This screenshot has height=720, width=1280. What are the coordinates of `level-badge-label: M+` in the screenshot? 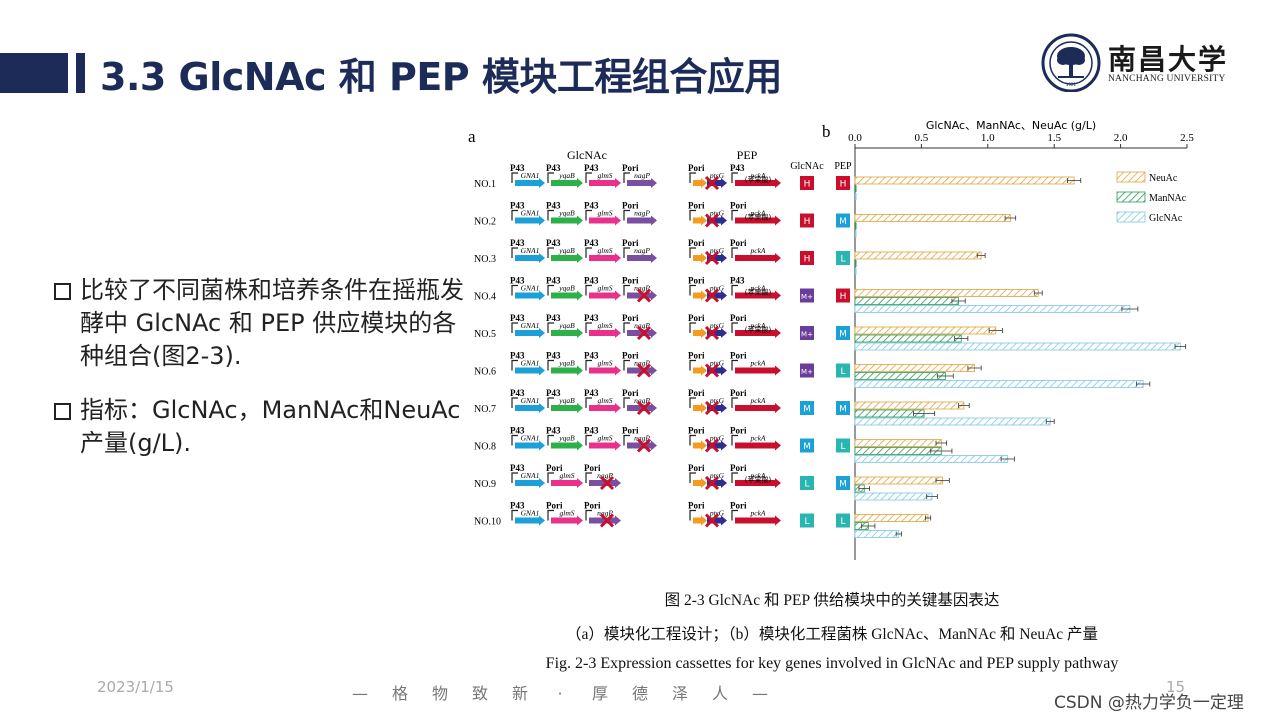 It's located at (807, 297).